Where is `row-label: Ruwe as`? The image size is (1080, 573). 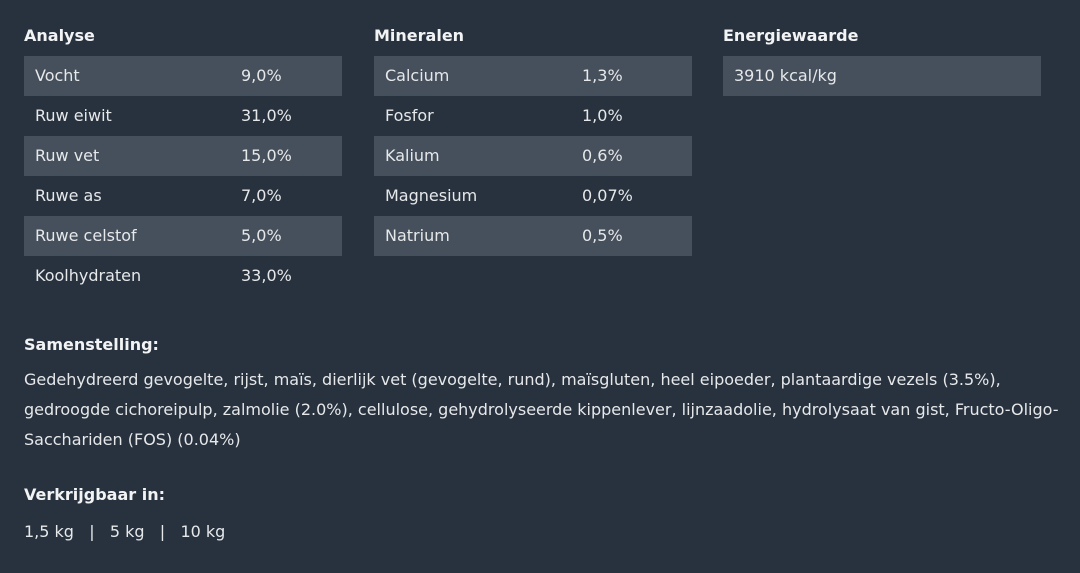
row-label: Ruwe as is located at coordinates (68, 195).